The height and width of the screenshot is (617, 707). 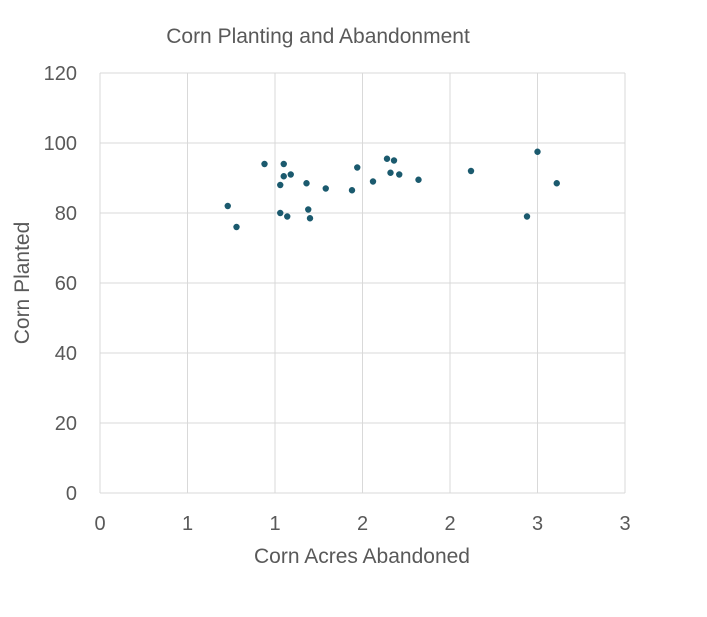 What do you see at coordinates (362, 556) in the screenshot?
I see `x-axis-title: Corn Acres Abandoned` at bounding box center [362, 556].